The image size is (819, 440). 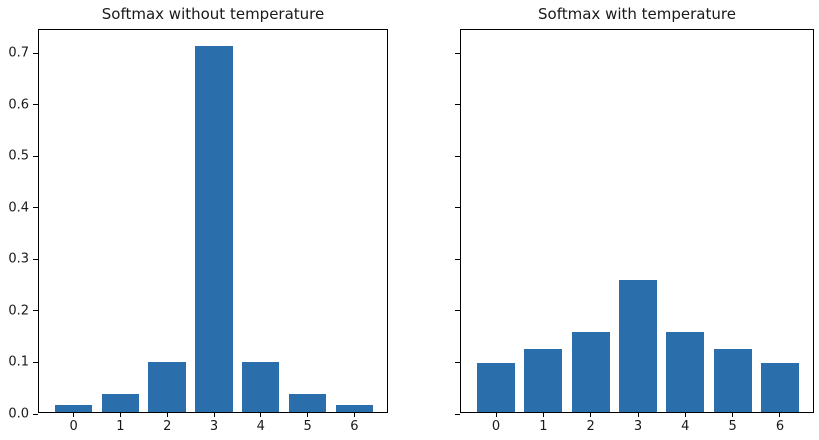 I want to click on y-tick-label: 0.5, so click(x=18, y=156).